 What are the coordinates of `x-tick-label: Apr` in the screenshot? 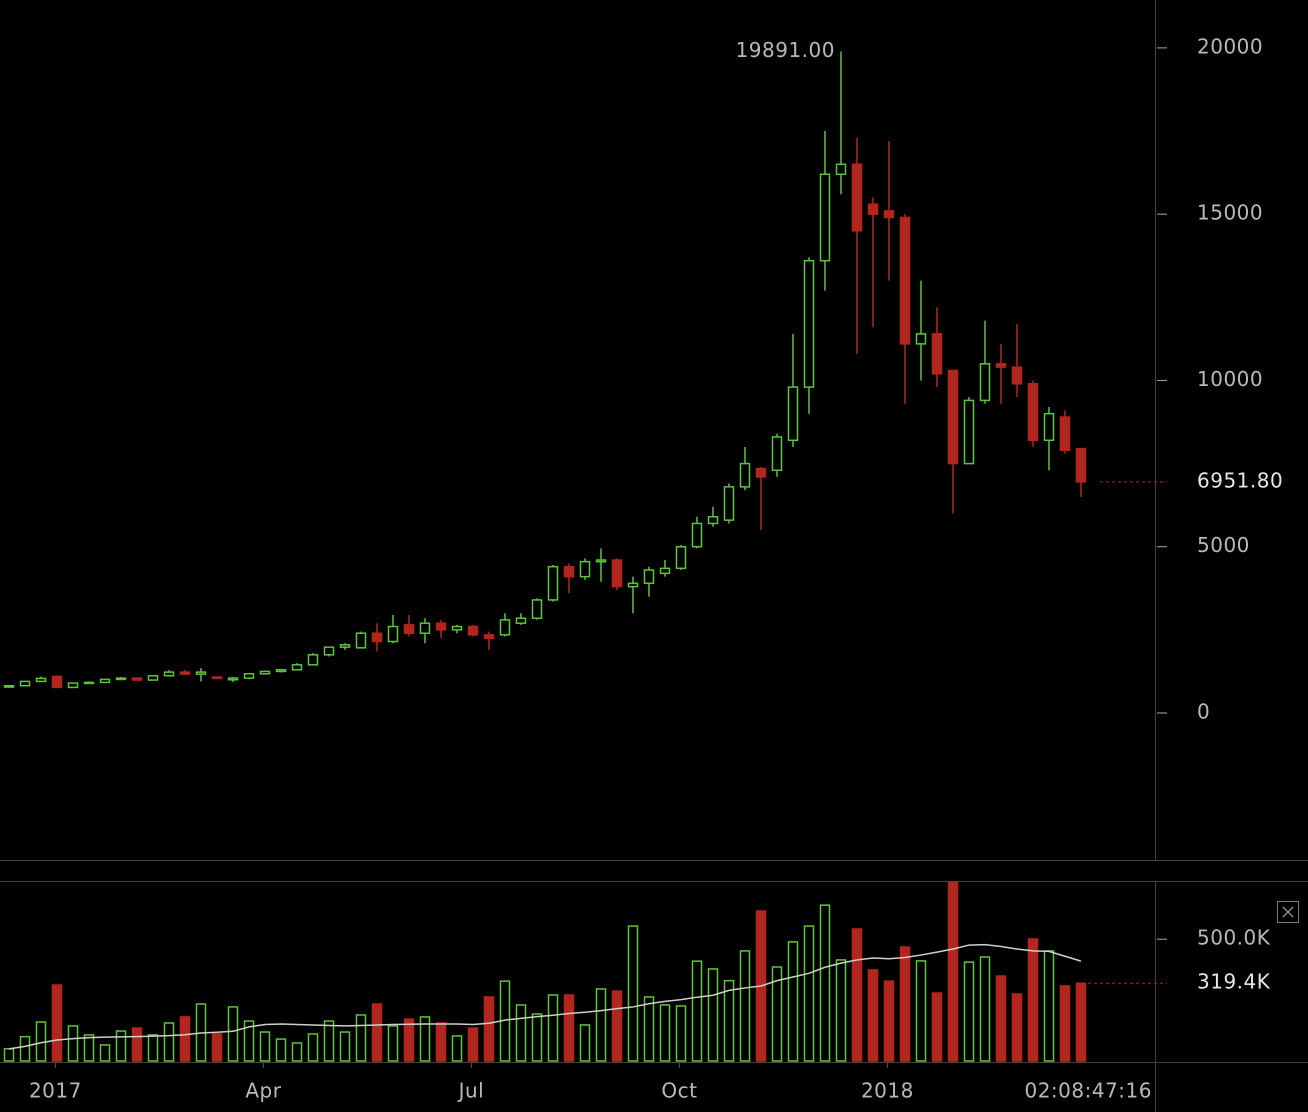 It's located at (263, 1091).